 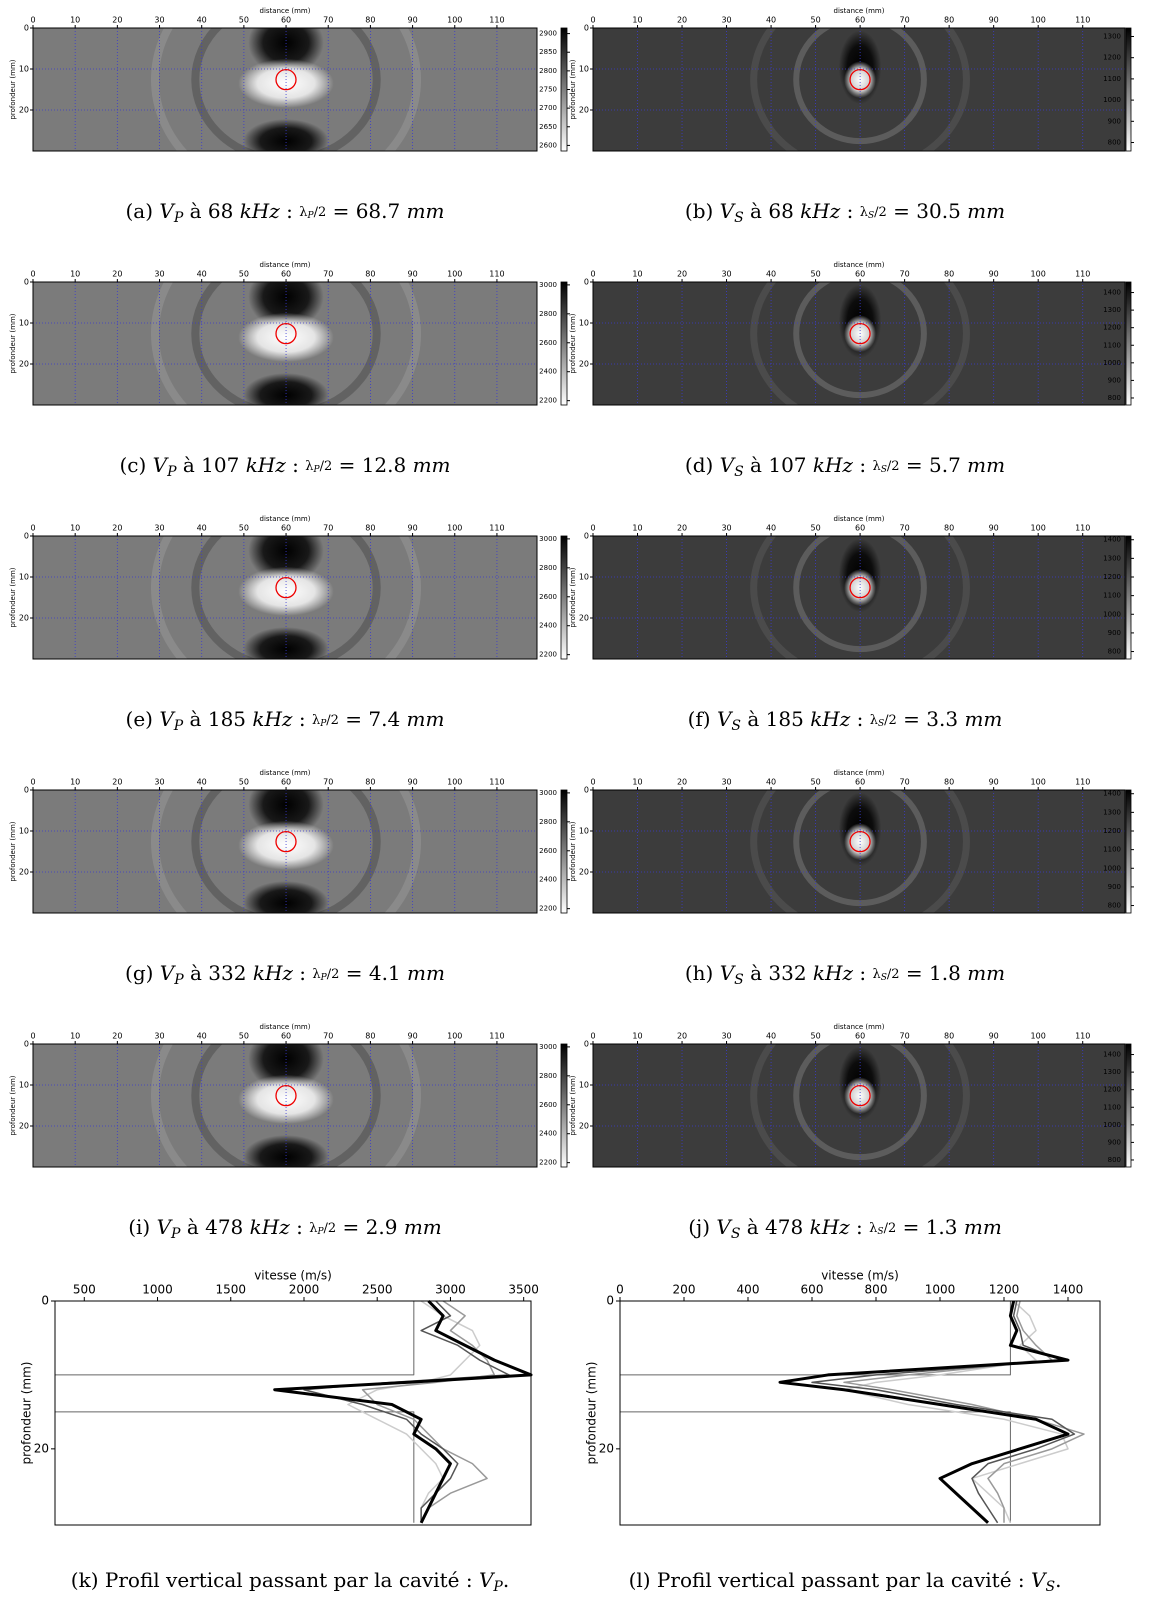 What do you see at coordinates (548, 1047) in the screenshot?
I see `colorbar-label: 3000` at bounding box center [548, 1047].